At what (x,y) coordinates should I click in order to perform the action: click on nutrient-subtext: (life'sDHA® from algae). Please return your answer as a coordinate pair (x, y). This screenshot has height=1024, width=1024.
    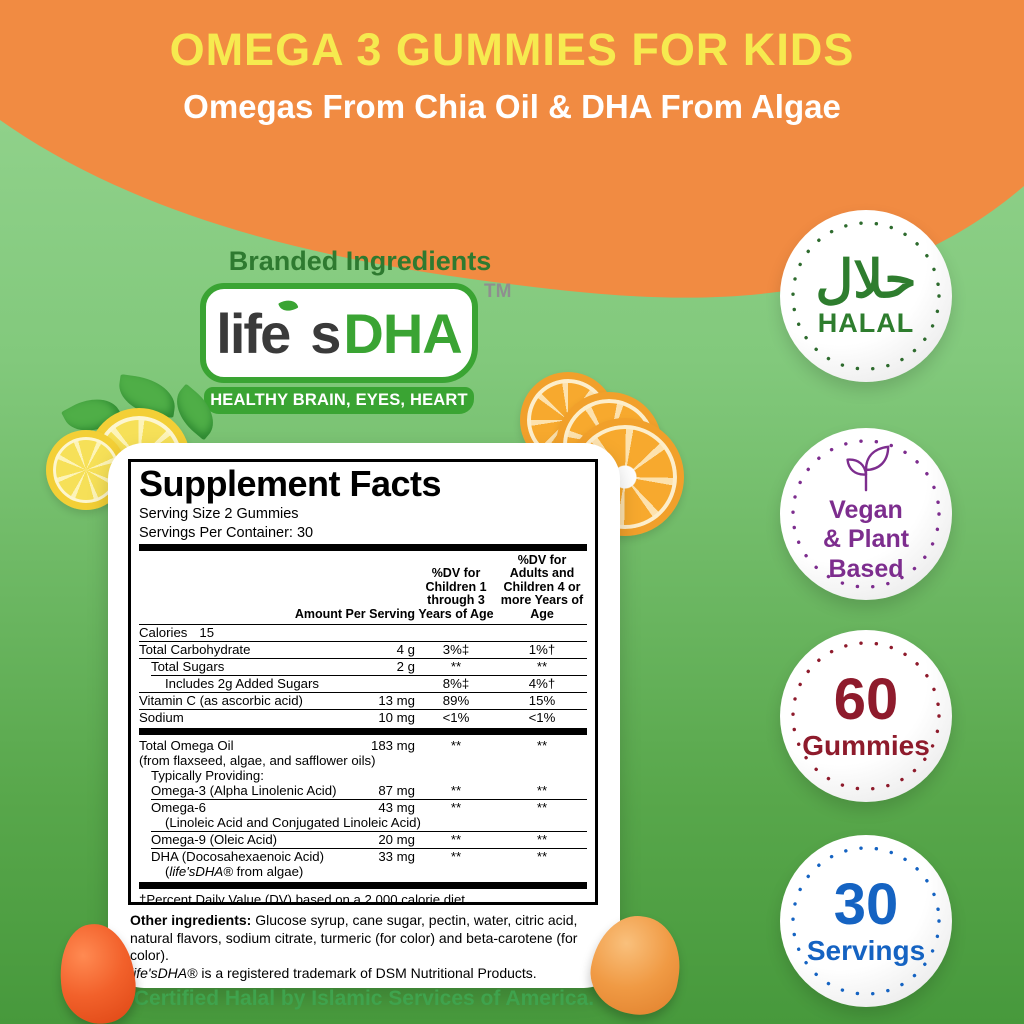
    Looking at the image, I should click on (234, 872).